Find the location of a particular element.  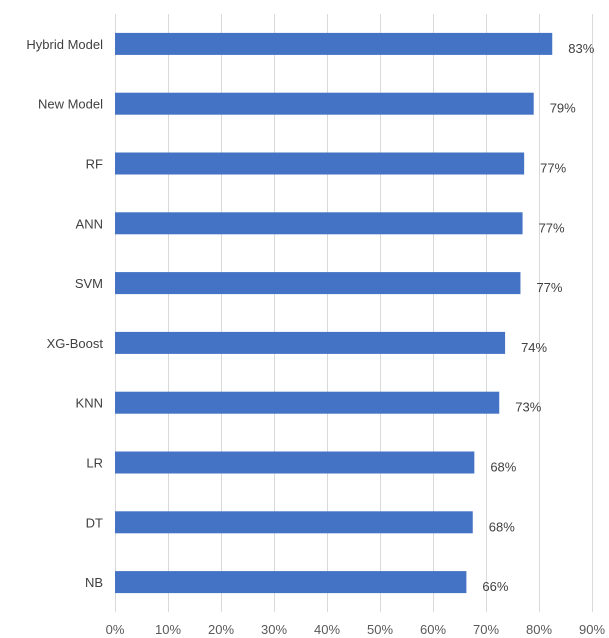

category-label: RF is located at coordinates (94, 164).